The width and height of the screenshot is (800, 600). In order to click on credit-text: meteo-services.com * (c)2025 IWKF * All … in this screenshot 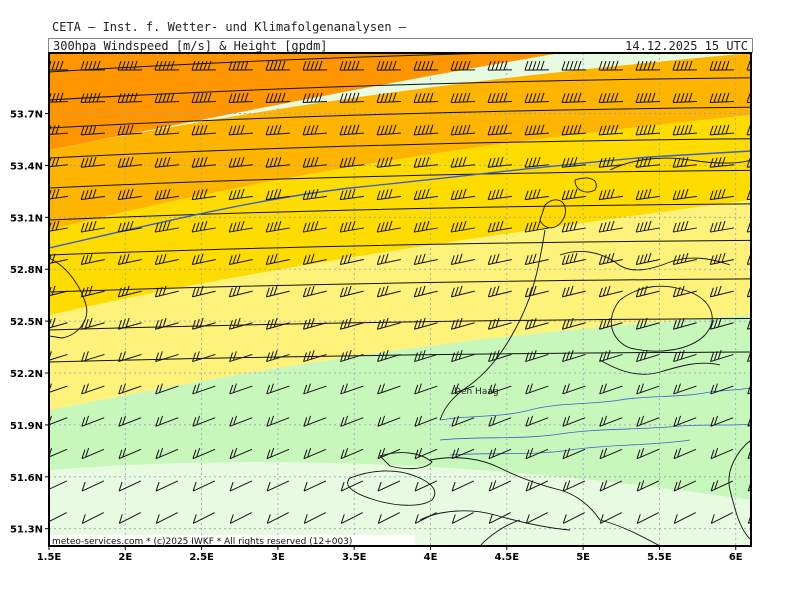, I will do `click(202, 542)`.